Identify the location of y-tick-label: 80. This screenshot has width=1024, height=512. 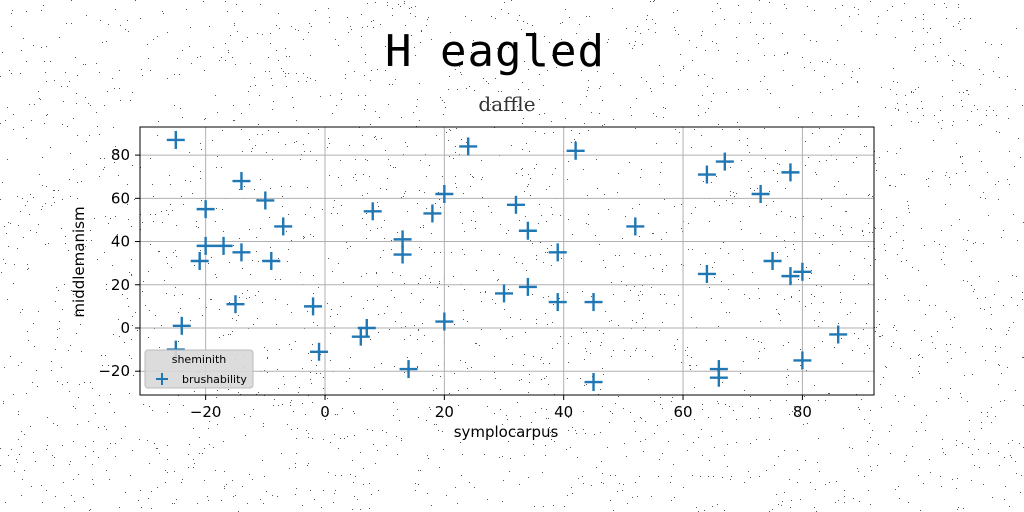
(120, 155).